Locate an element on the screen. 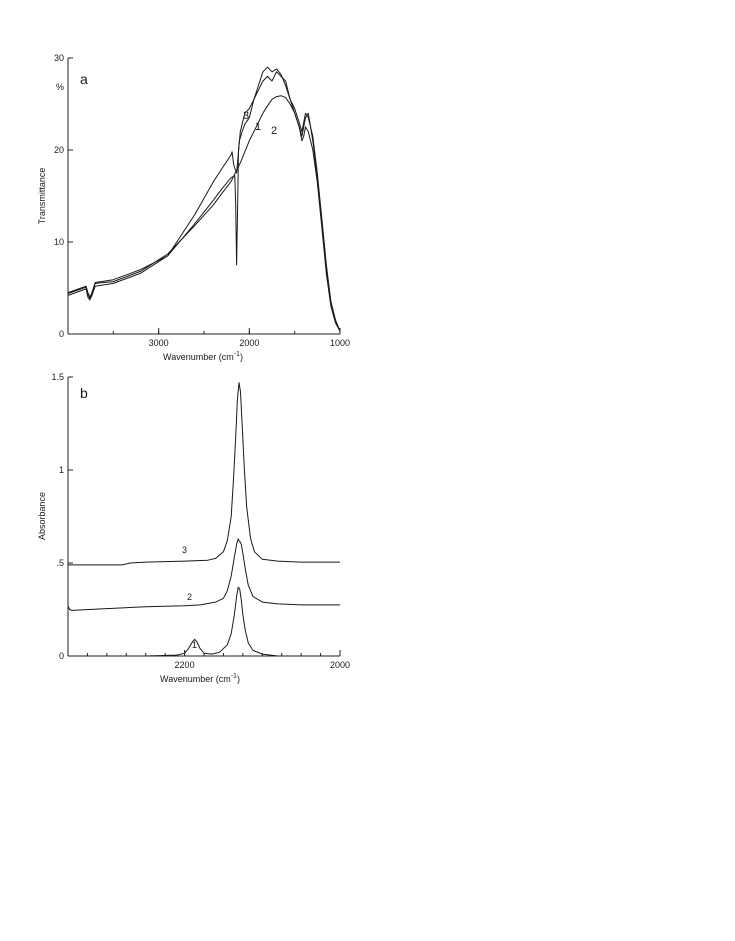  panel-a-y-tick-label: 20 is located at coordinates (59, 150).